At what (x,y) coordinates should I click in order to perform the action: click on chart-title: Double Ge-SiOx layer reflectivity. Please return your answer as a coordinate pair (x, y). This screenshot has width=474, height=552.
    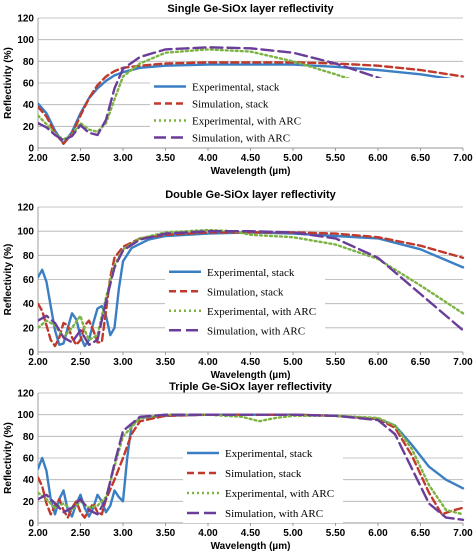
    Looking at the image, I should click on (250, 195).